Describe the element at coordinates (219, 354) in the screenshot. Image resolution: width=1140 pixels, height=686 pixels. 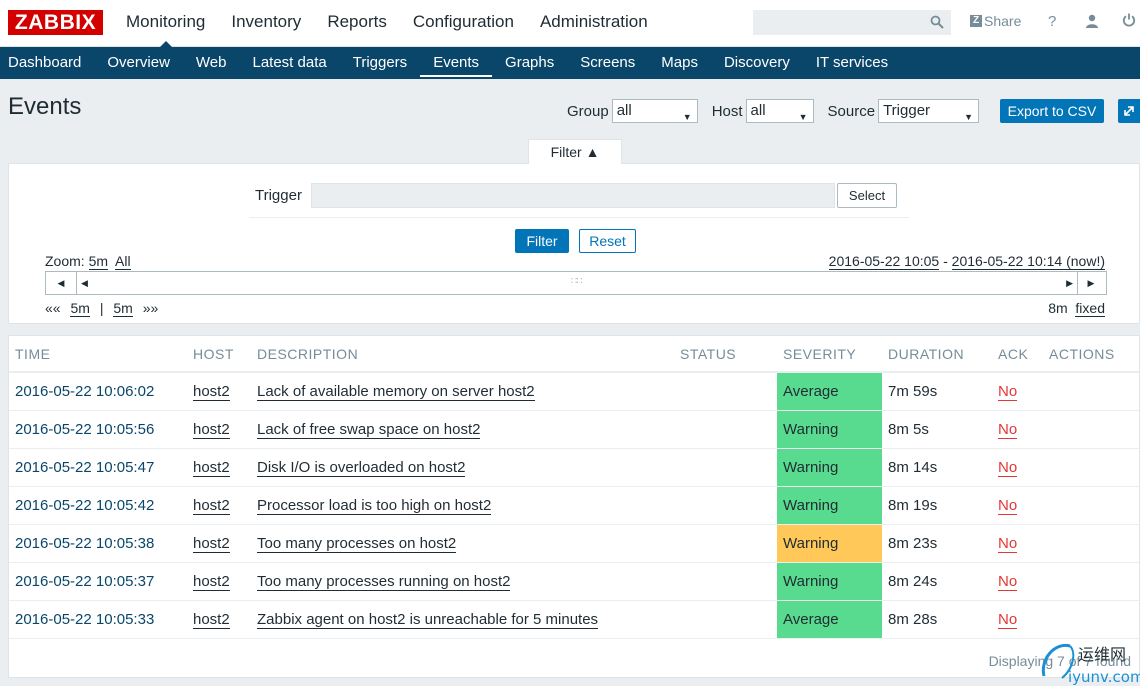
I see `column-header-host: HOST` at that location.